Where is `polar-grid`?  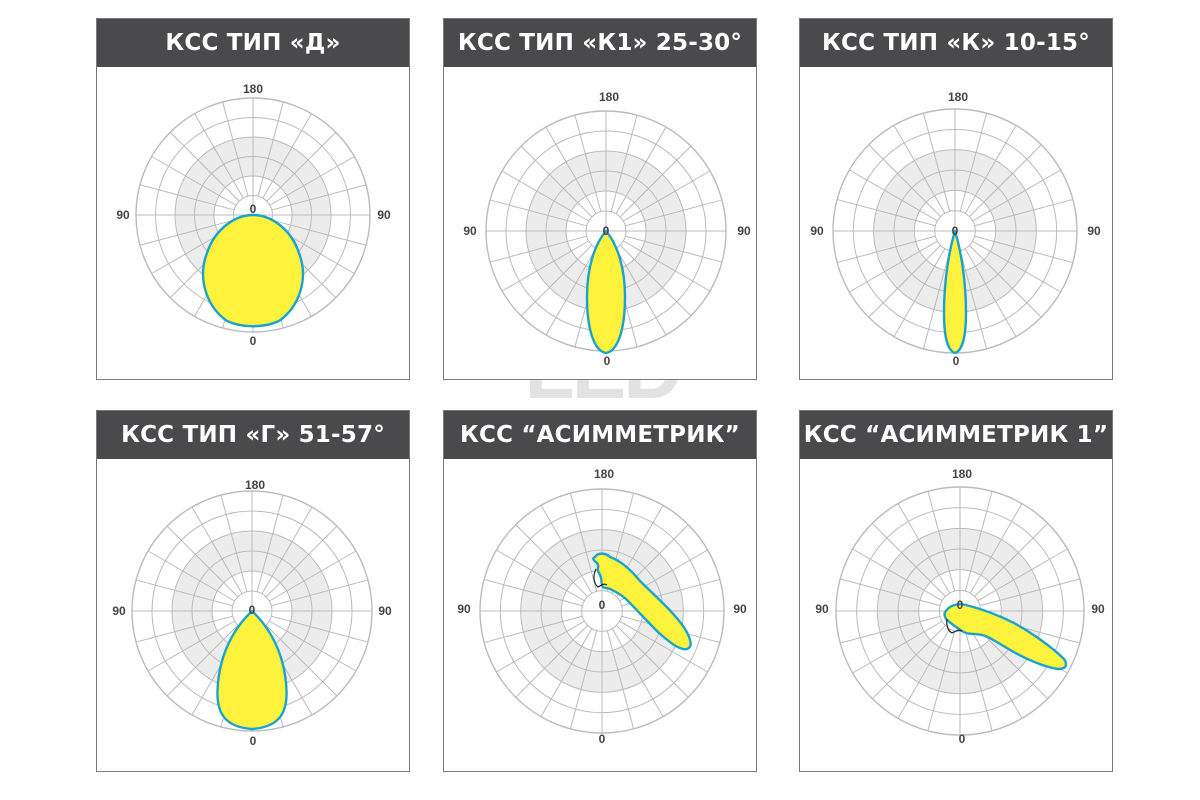
polar-grid is located at coordinates (602, 611).